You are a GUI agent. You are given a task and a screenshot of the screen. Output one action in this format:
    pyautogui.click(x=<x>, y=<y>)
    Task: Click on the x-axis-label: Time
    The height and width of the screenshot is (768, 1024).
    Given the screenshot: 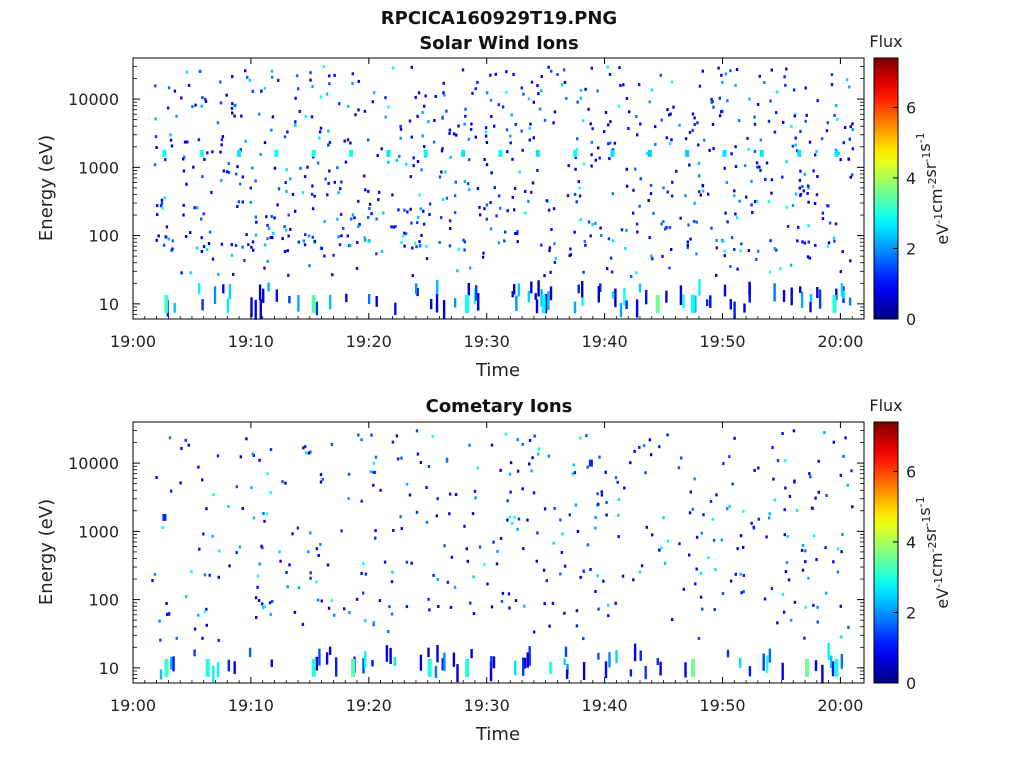 What is the action you would take?
    pyautogui.click(x=497, y=734)
    